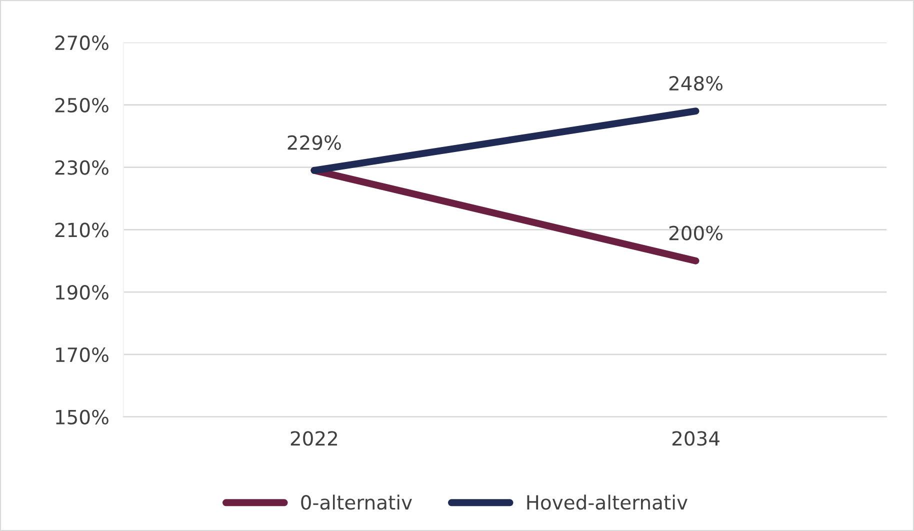 This screenshot has height=531, width=914. I want to click on data-label: 248%, so click(696, 83).